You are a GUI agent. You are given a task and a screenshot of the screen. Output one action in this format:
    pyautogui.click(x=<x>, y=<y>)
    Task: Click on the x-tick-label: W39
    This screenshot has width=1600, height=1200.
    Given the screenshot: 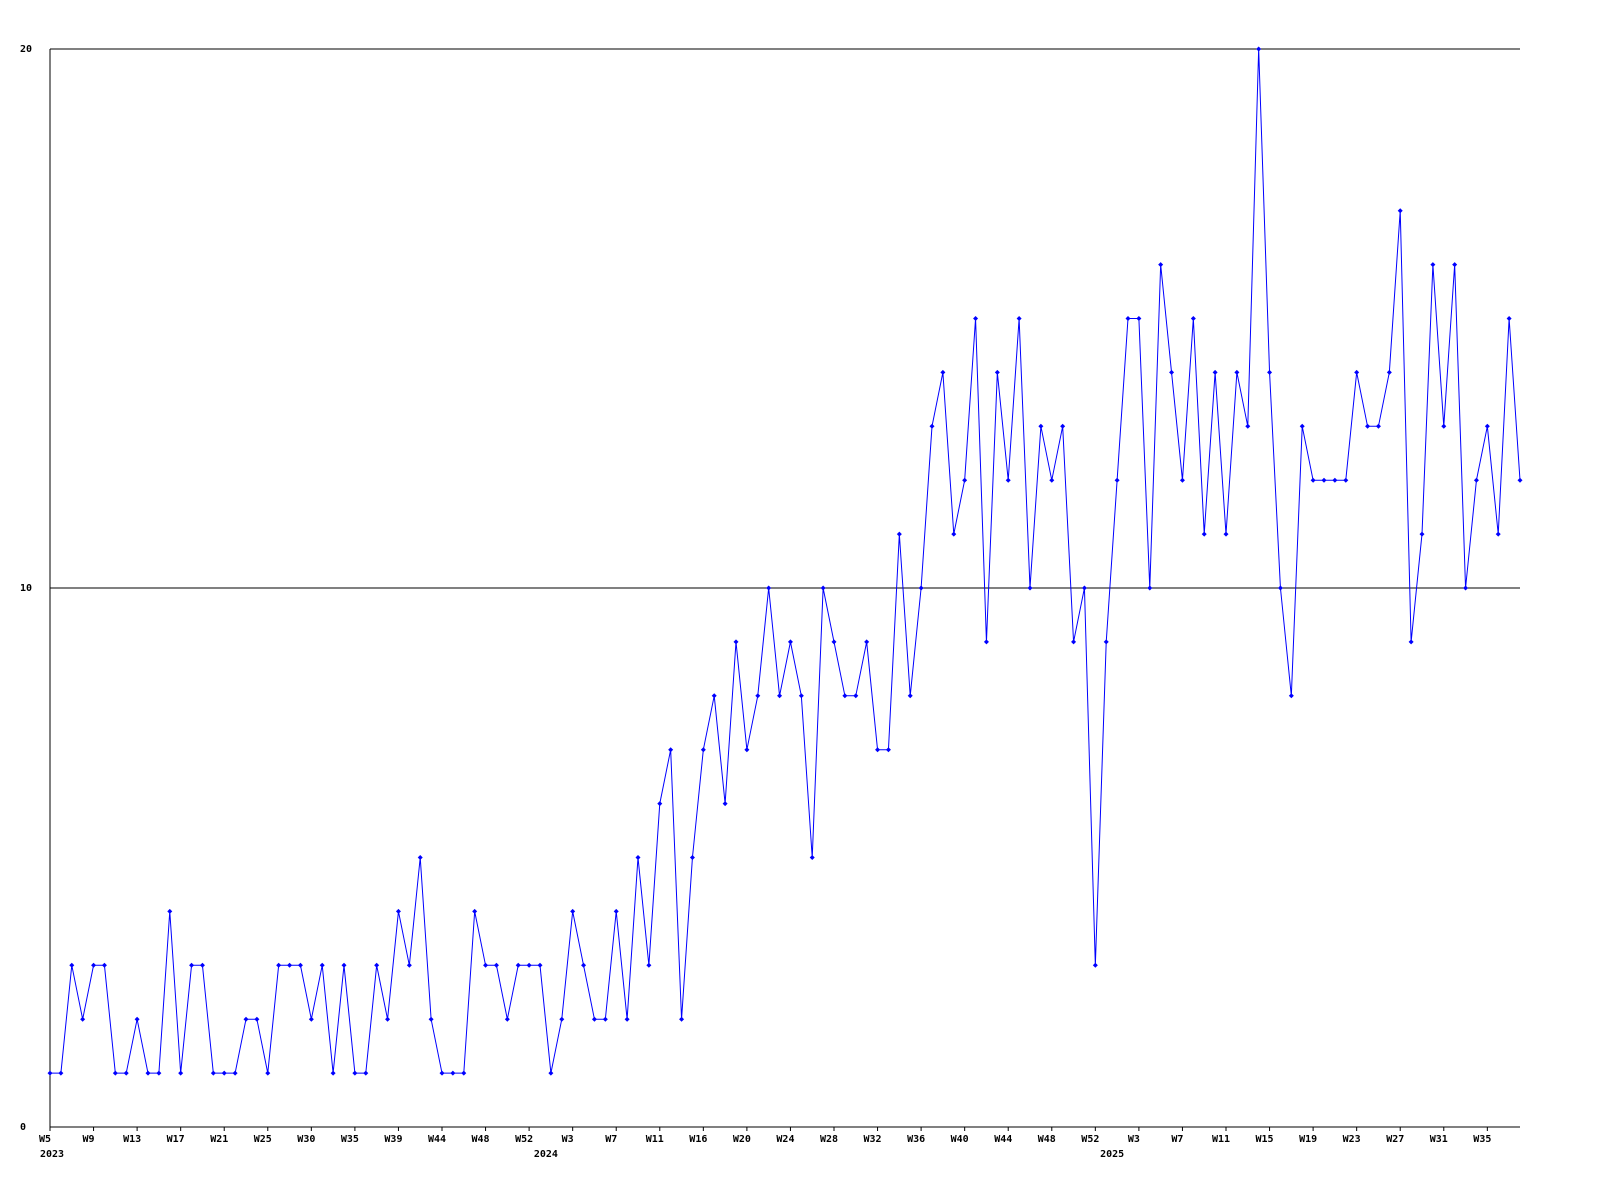 What is the action you would take?
    pyautogui.click(x=393, y=1139)
    